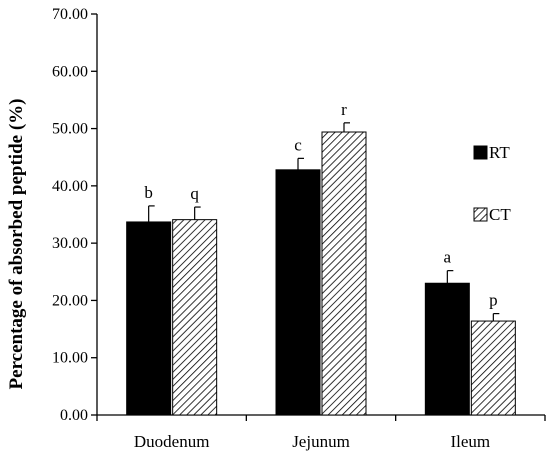  Describe the element at coordinates (75, 215) in the screenshot. I see `y-axis: 0.00 10.00 20.00 30.00 40.00 50.00 60.00 70.00` at that location.